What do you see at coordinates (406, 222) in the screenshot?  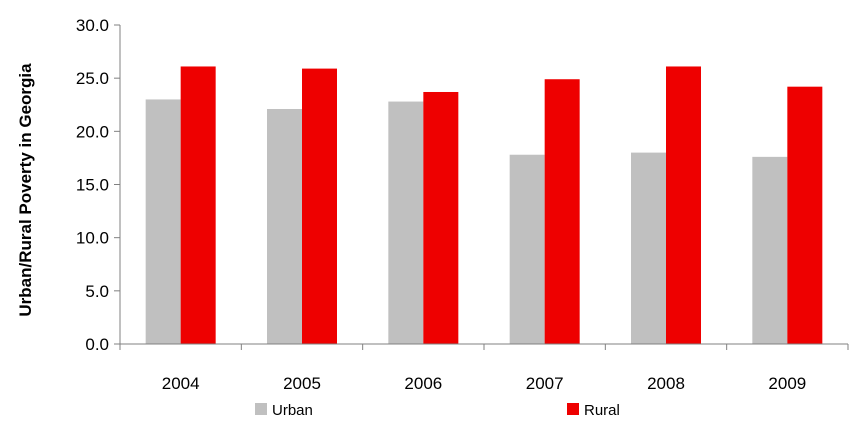 I see `bar-urban-2006` at bounding box center [406, 222].